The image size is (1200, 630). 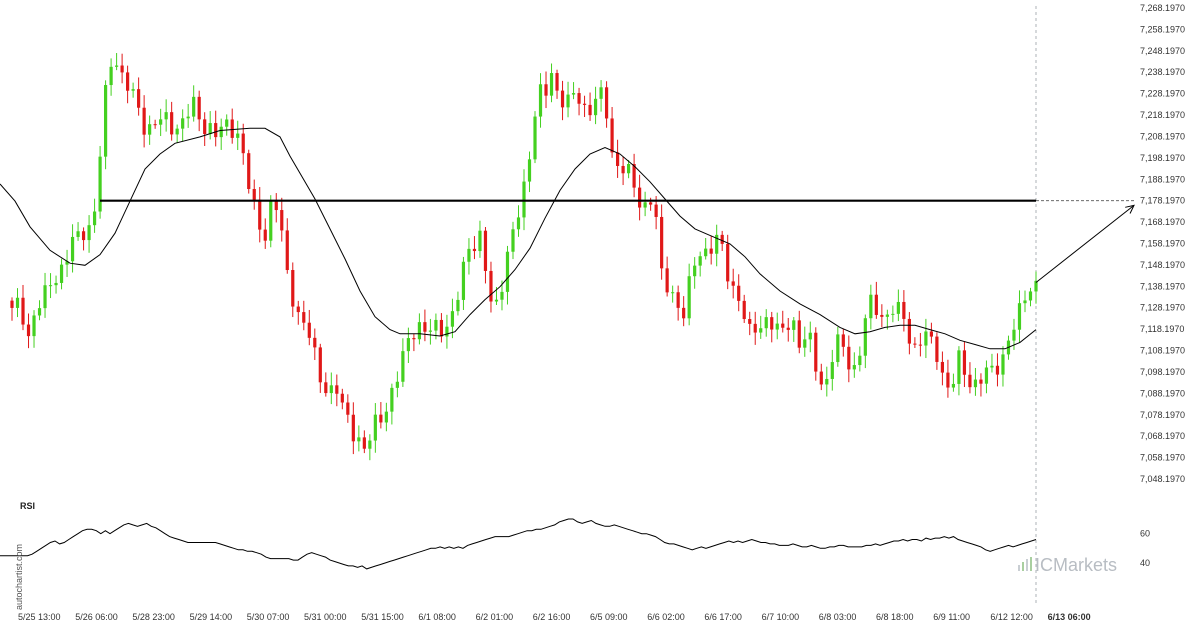 What do you see at coordinates (1162, 94) in the screenshot?
I see `price-tick-label: 7,228.1970` at bounding box center [1162, 94].